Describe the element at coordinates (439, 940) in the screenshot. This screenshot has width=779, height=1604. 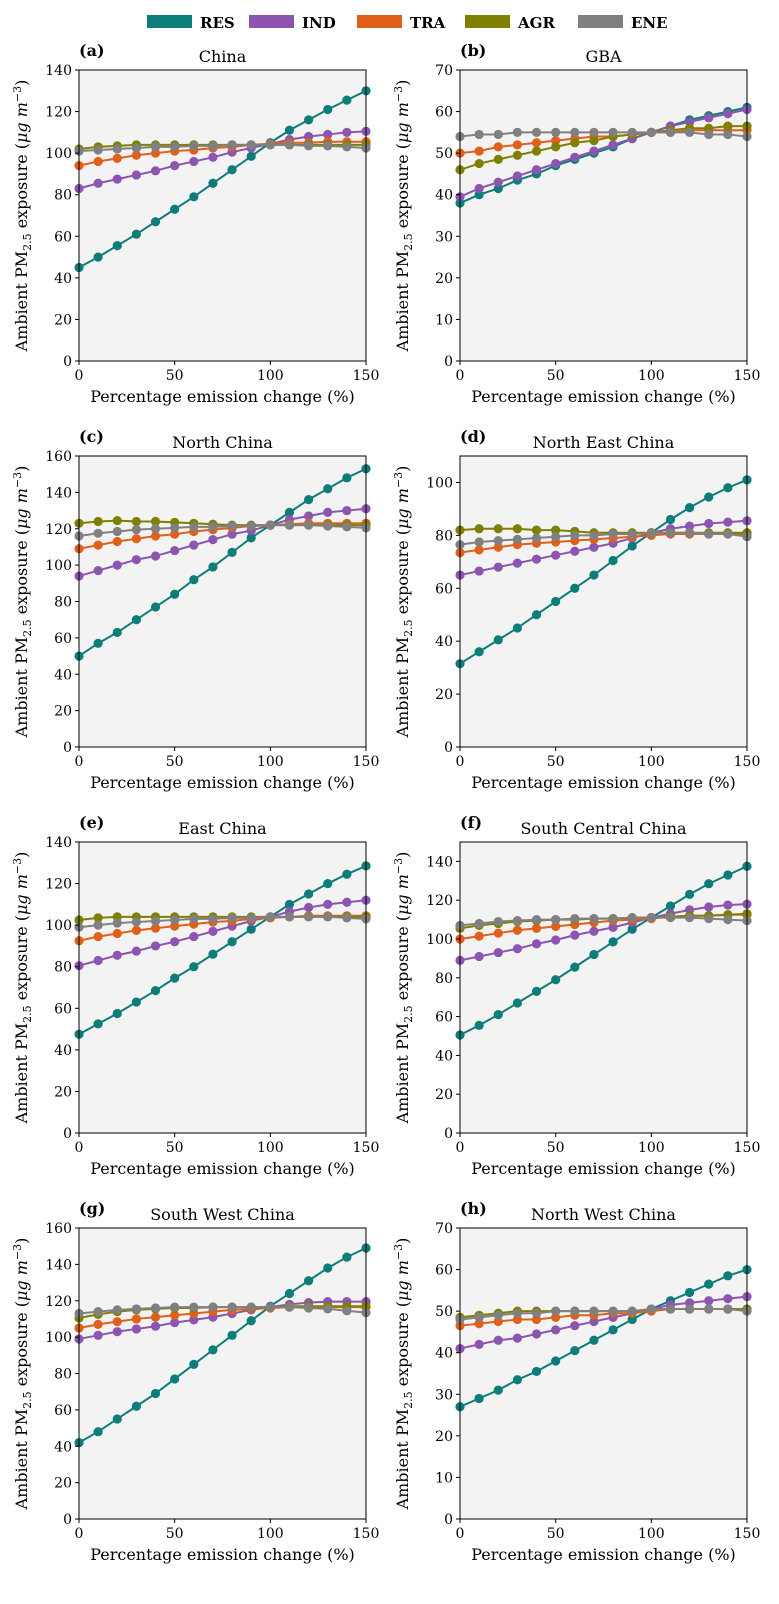
I see `y-tick-label: 100` at that location.